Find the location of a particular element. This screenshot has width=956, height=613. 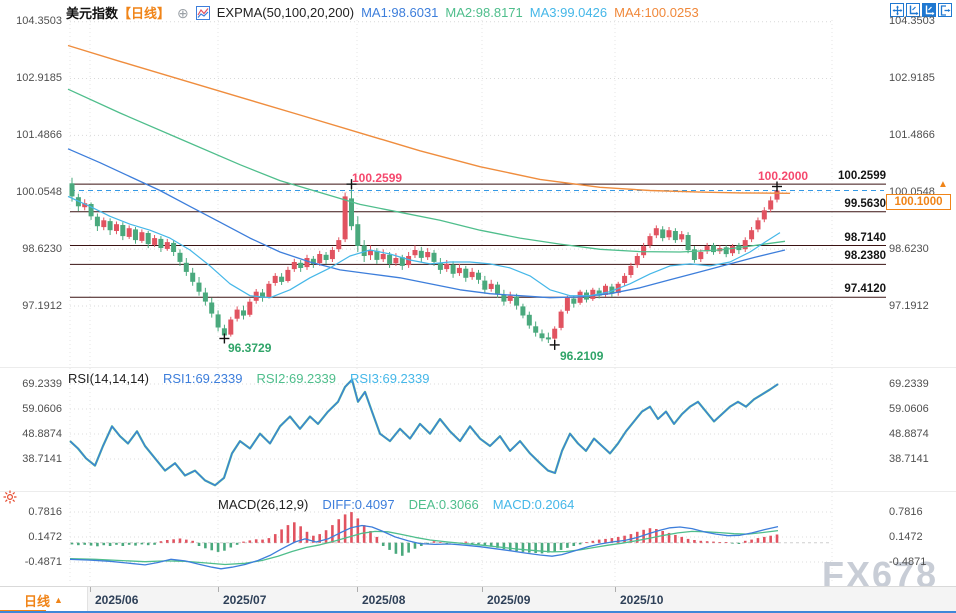

indicator-settings-icon is located at coordinates (10, 499).